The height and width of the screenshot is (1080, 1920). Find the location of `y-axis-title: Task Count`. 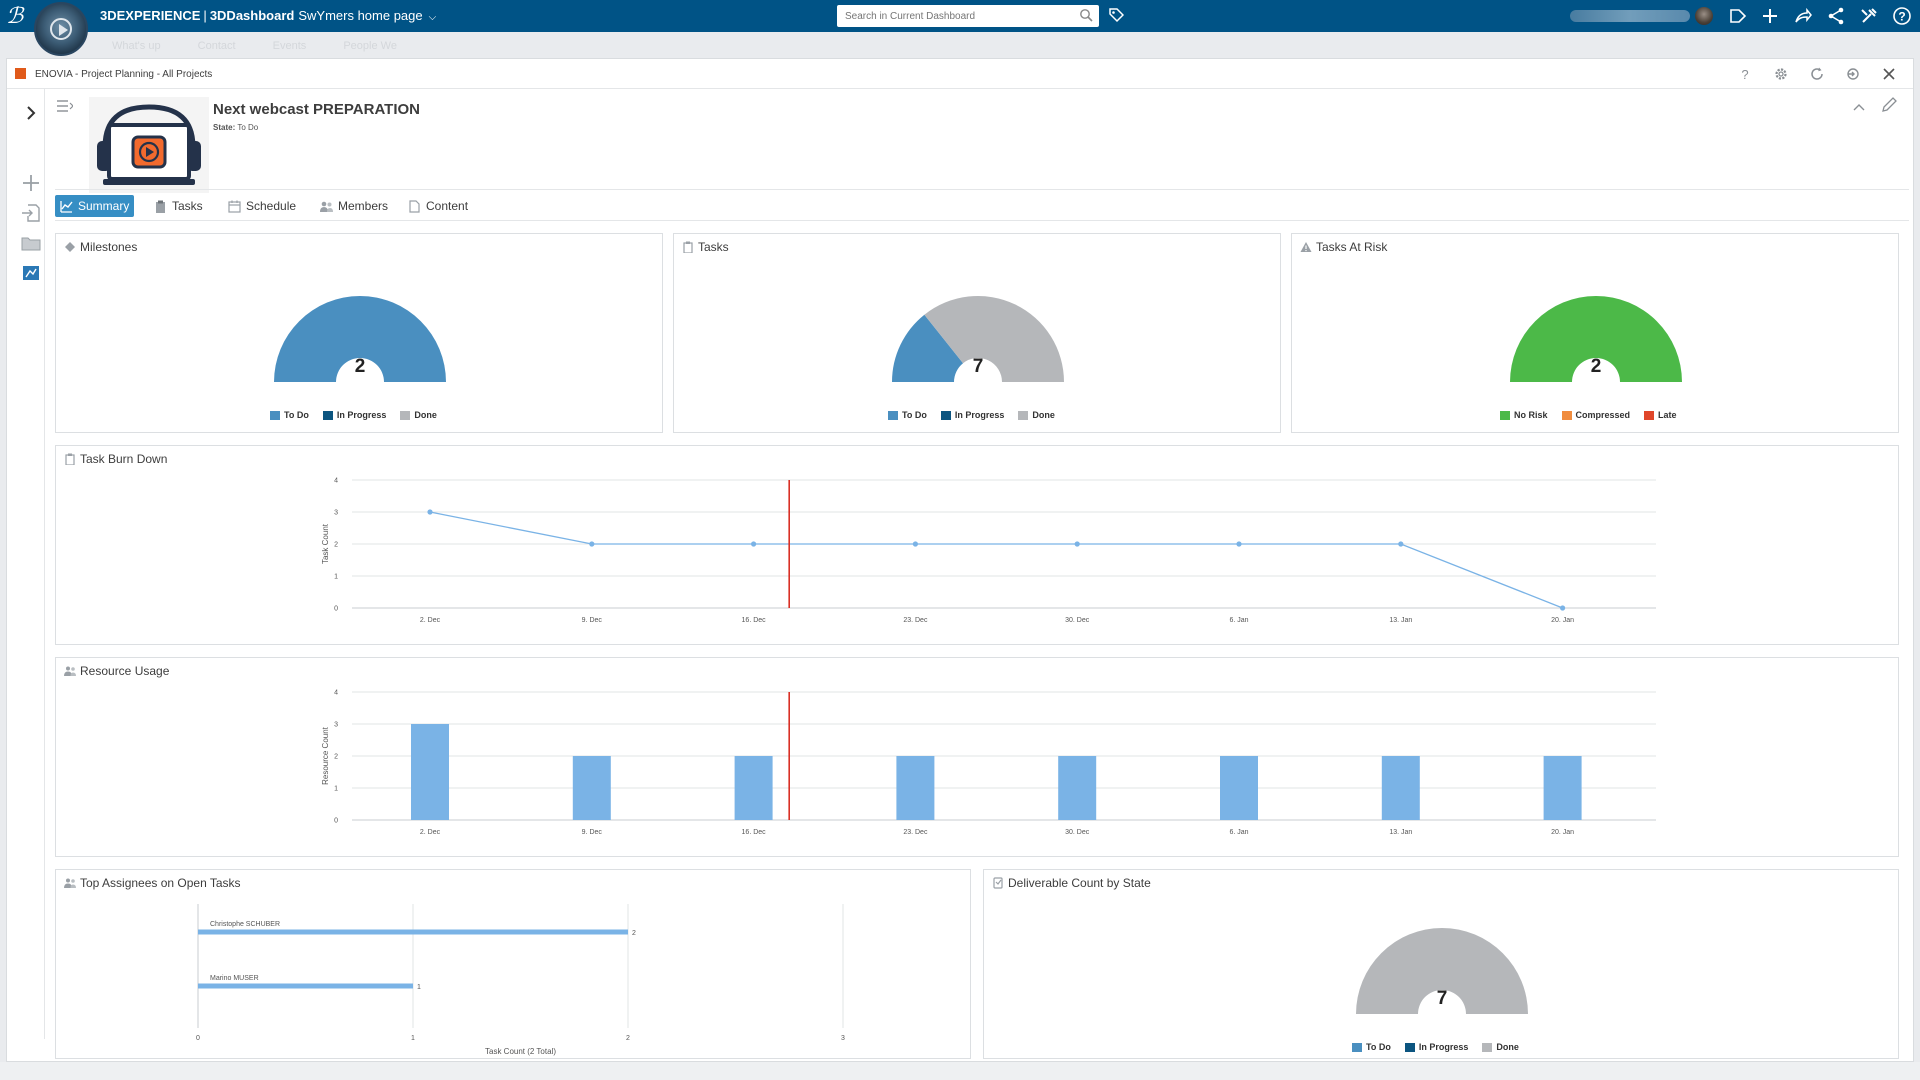

y-axis-title: Task Count is located at coordinates (325, 543).